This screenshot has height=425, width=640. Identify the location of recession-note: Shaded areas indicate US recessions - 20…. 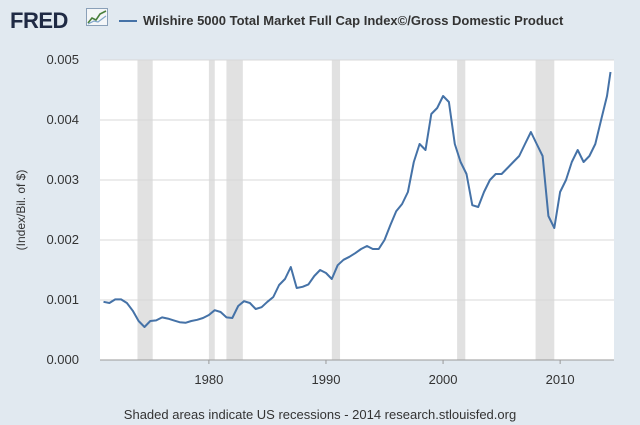
(320, 414).